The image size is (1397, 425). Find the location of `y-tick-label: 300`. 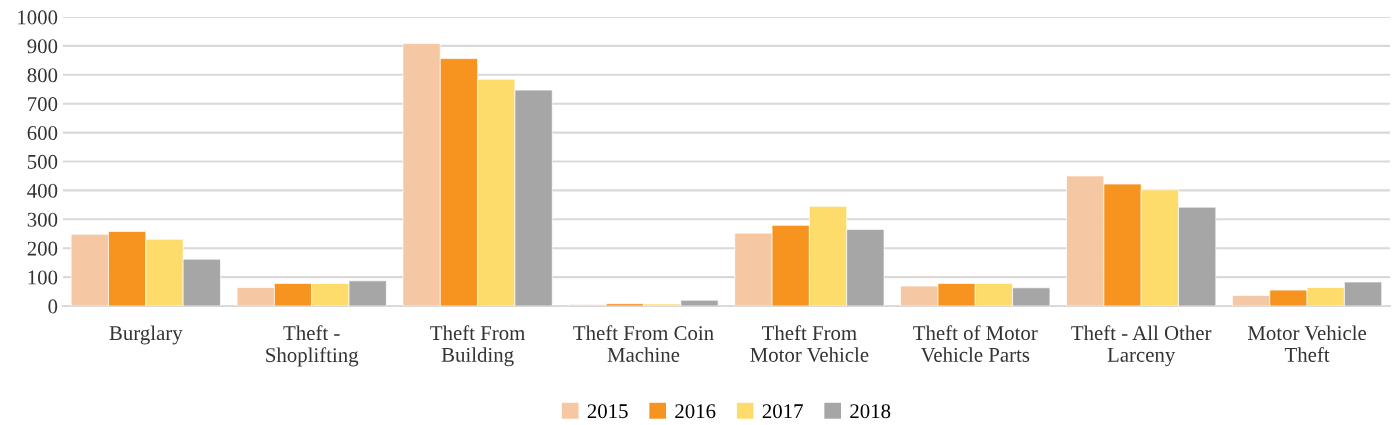

y-tick-label: 300 is located at coordinates (42, 219).